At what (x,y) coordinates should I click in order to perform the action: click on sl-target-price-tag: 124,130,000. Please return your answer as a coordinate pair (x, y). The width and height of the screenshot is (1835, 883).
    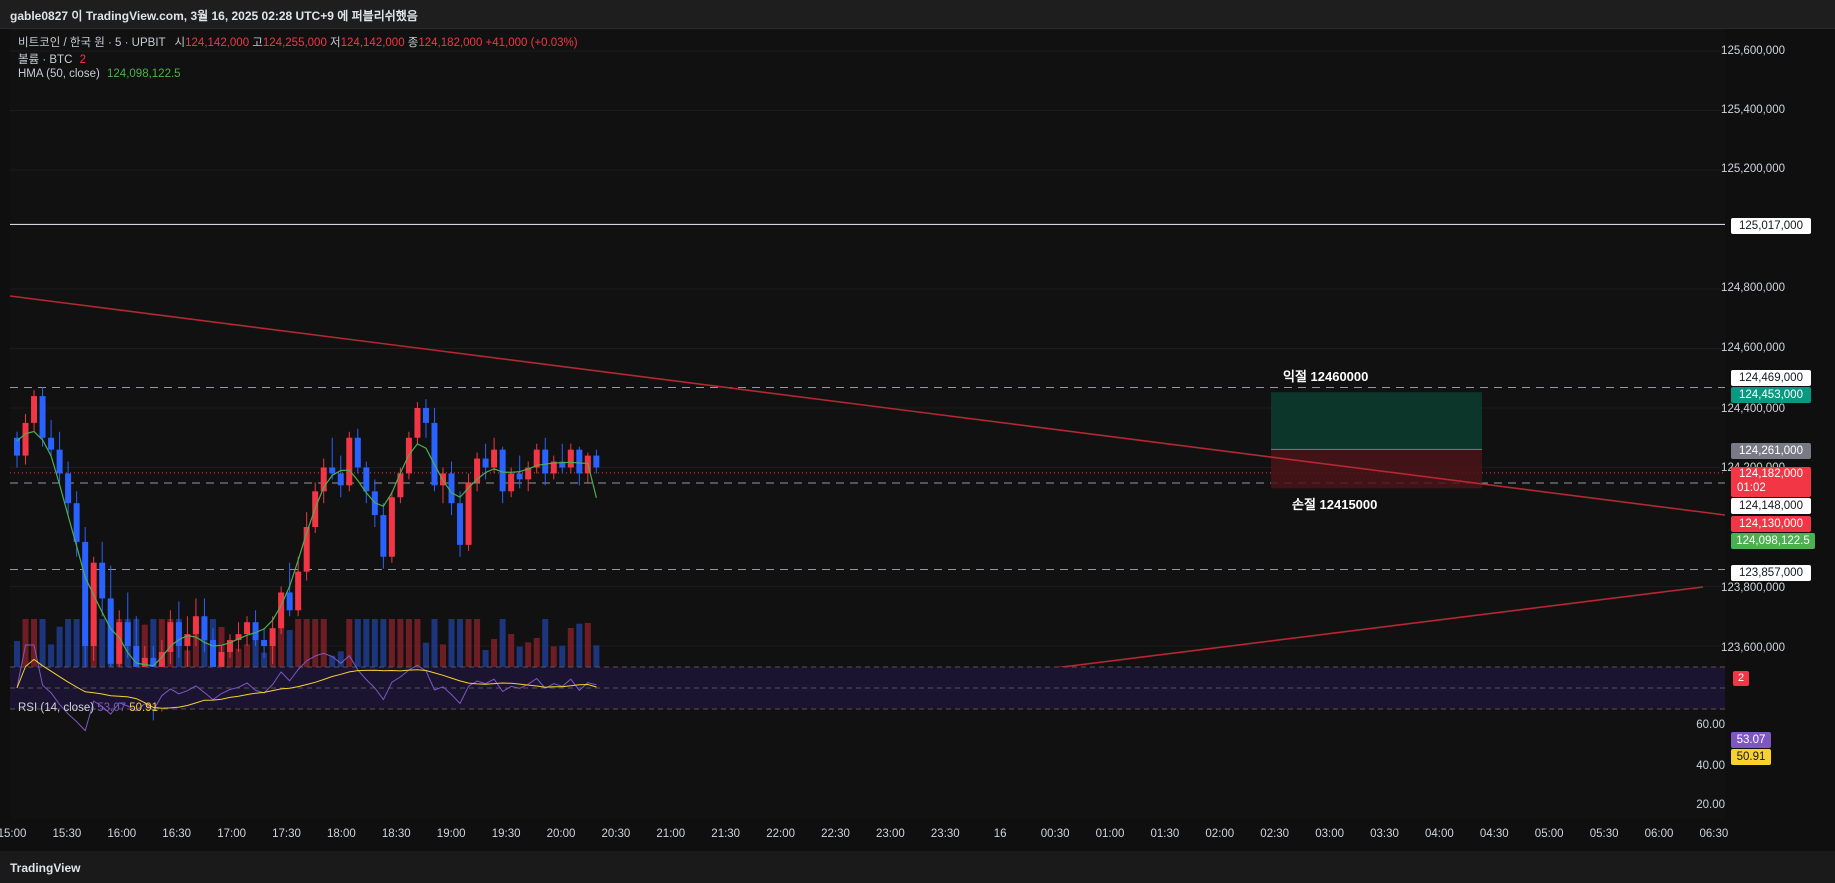
    Looking at the image, I should click on (1771, 524).